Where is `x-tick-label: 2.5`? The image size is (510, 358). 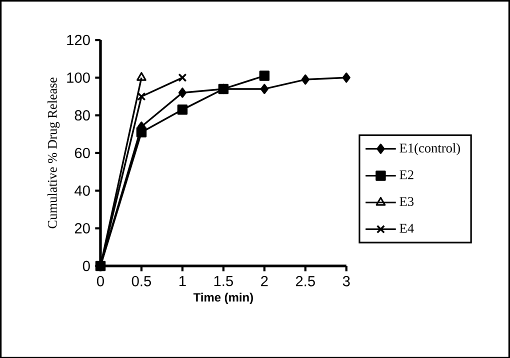
x-tick-label: 2.5 is located at coordinates (305, 281).